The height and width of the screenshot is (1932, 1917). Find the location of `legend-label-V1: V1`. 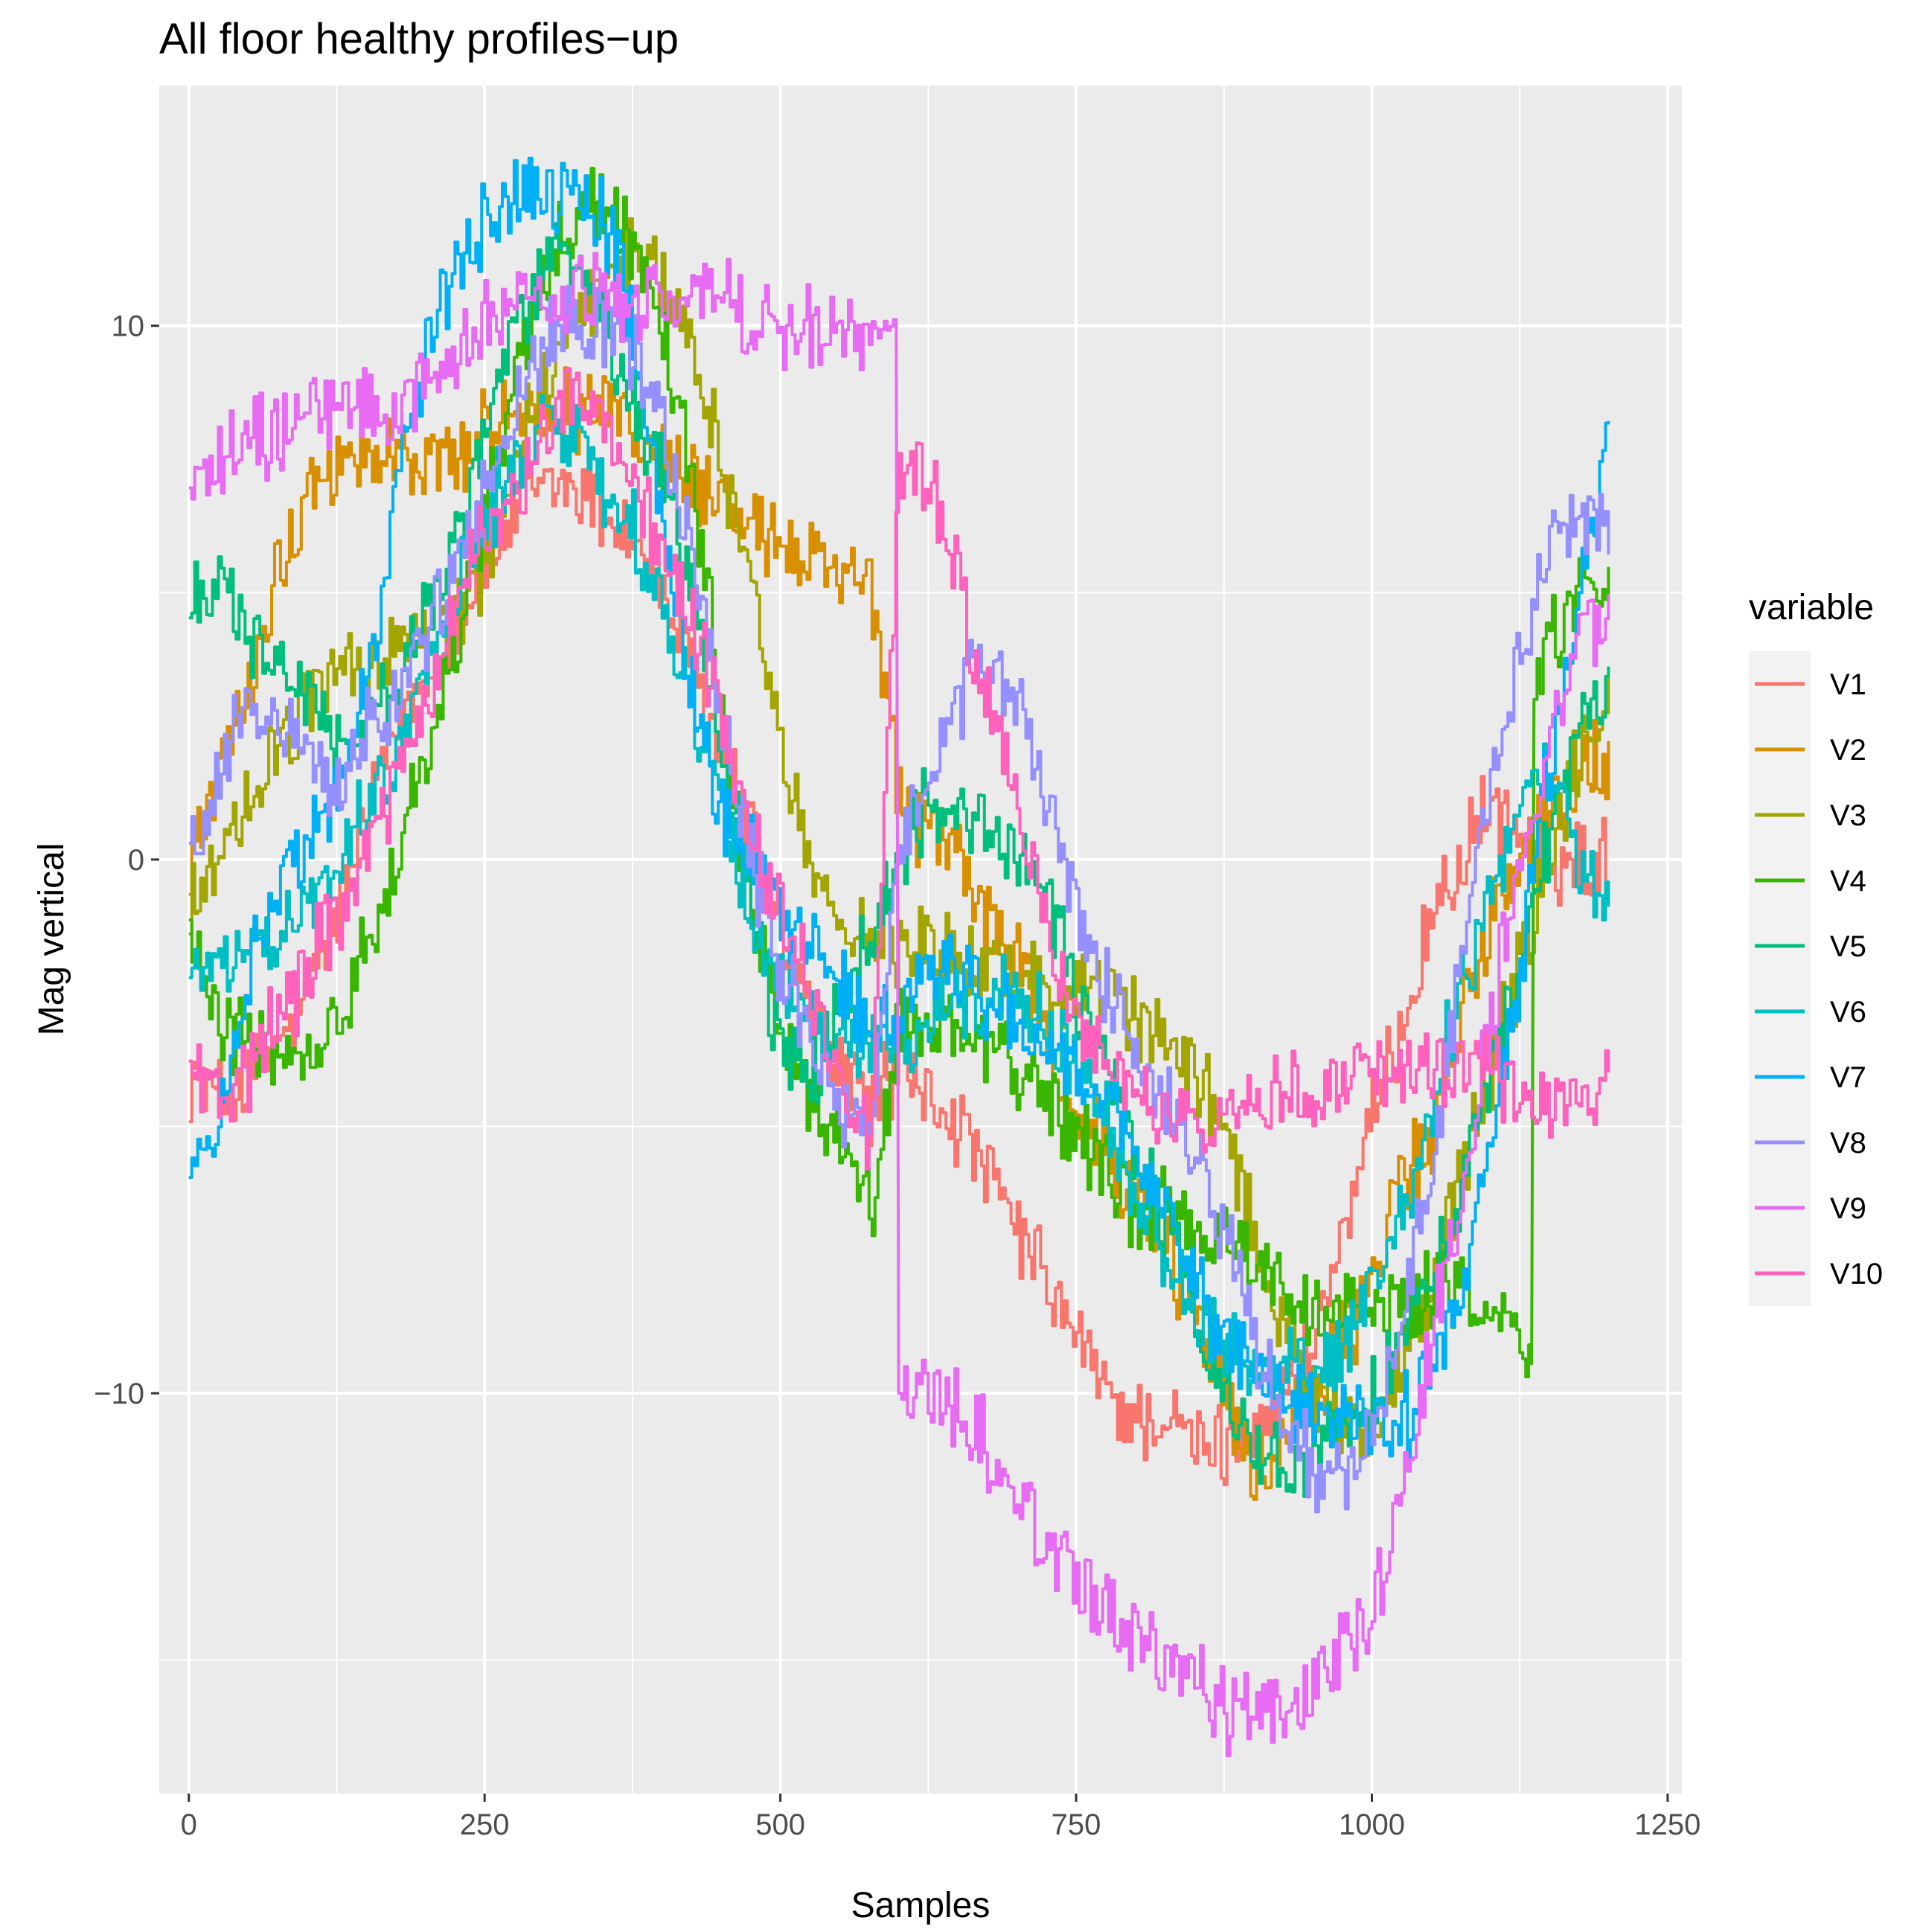

legend-label-V1: V1 is located at coordinates (1848, 684).